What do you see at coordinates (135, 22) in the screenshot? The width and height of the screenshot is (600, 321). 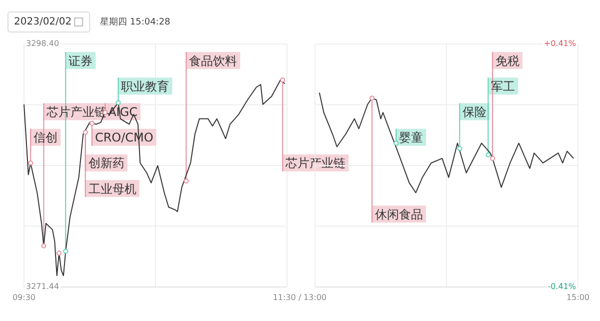 I see `chart-subtitle: 星期四 15:04:28` at bounding box center [135, 22].